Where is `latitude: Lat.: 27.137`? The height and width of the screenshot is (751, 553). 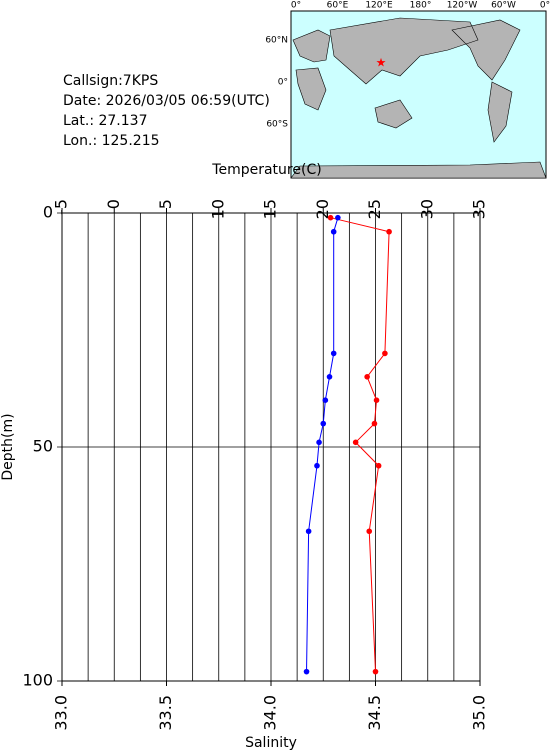 latitude: Lat.: 27.137 is located at coordinates (105, 121).